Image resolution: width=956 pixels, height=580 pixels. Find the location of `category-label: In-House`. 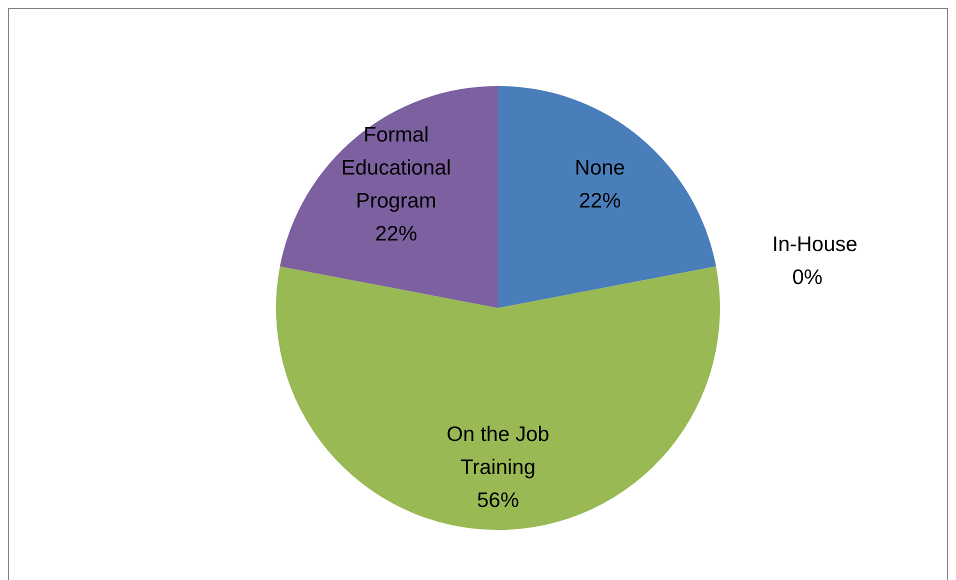

category-label: In-House is located at coordinates (815, 244).